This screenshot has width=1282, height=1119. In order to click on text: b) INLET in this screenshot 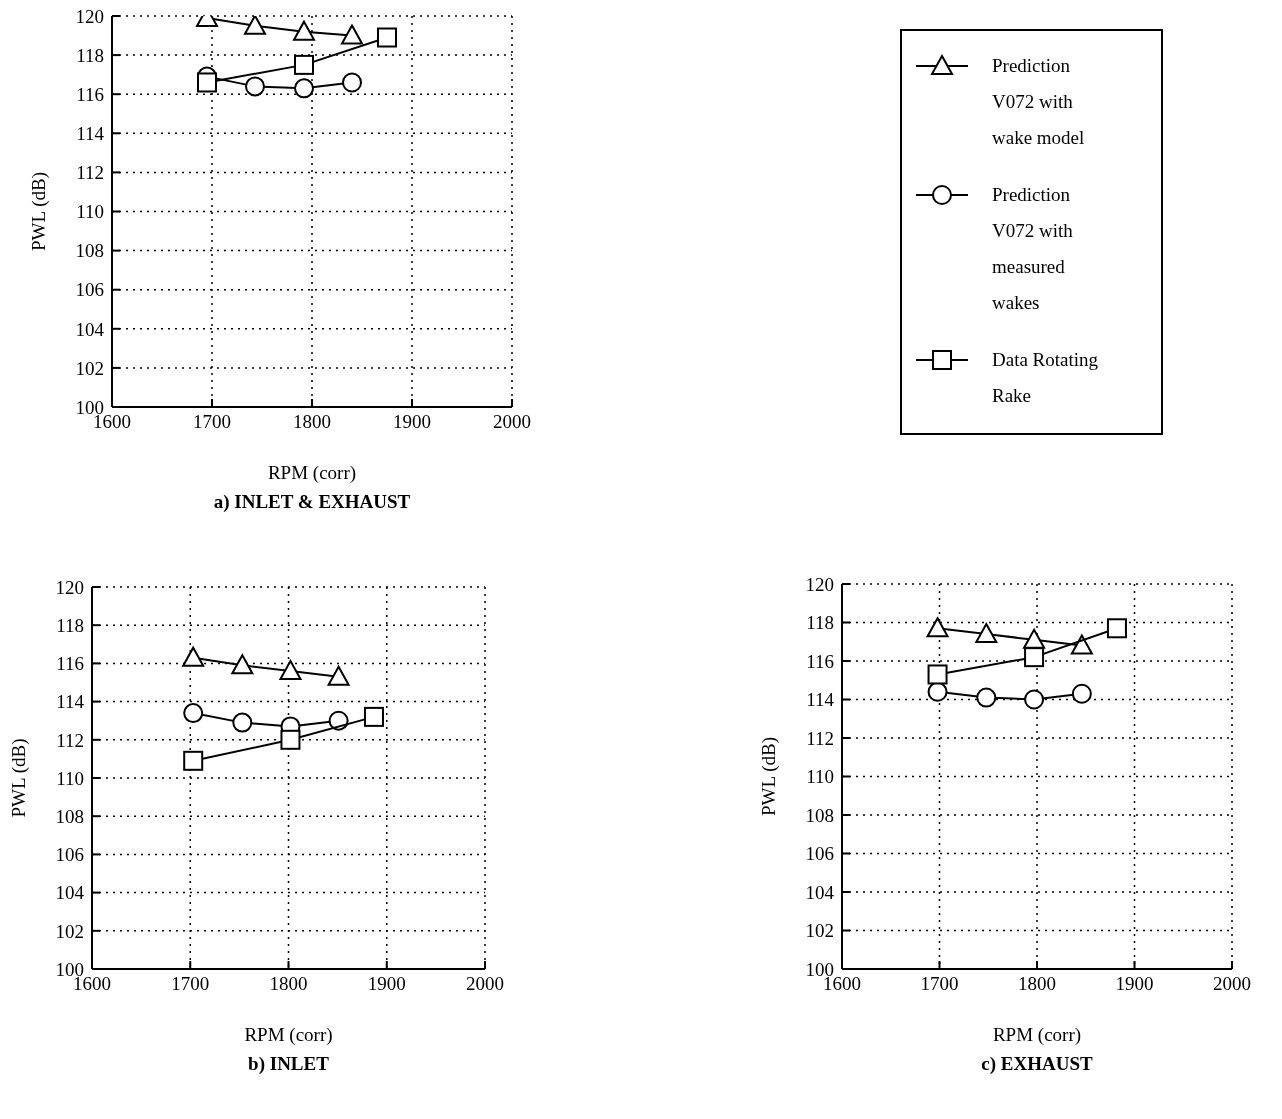, I will do `click(288, 1064)`.